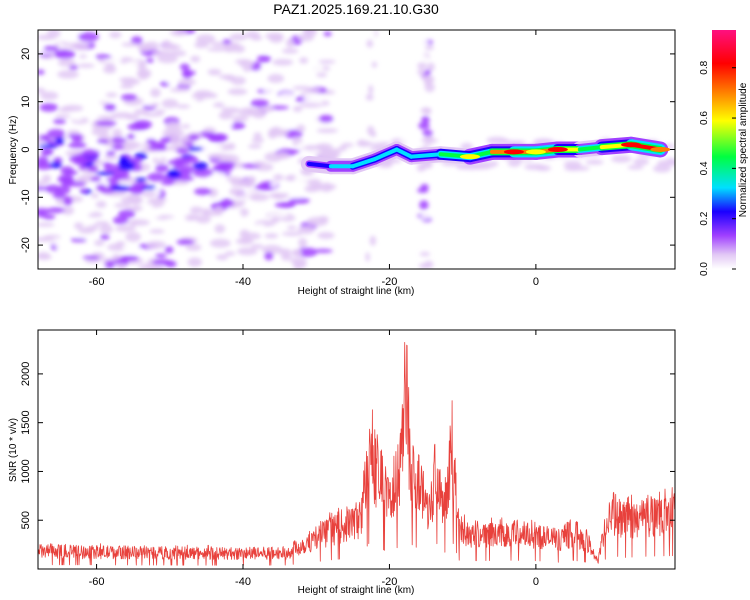 The image size is (750, 600). I want to click on top-x-tick-label: -60, so click(97, 282).